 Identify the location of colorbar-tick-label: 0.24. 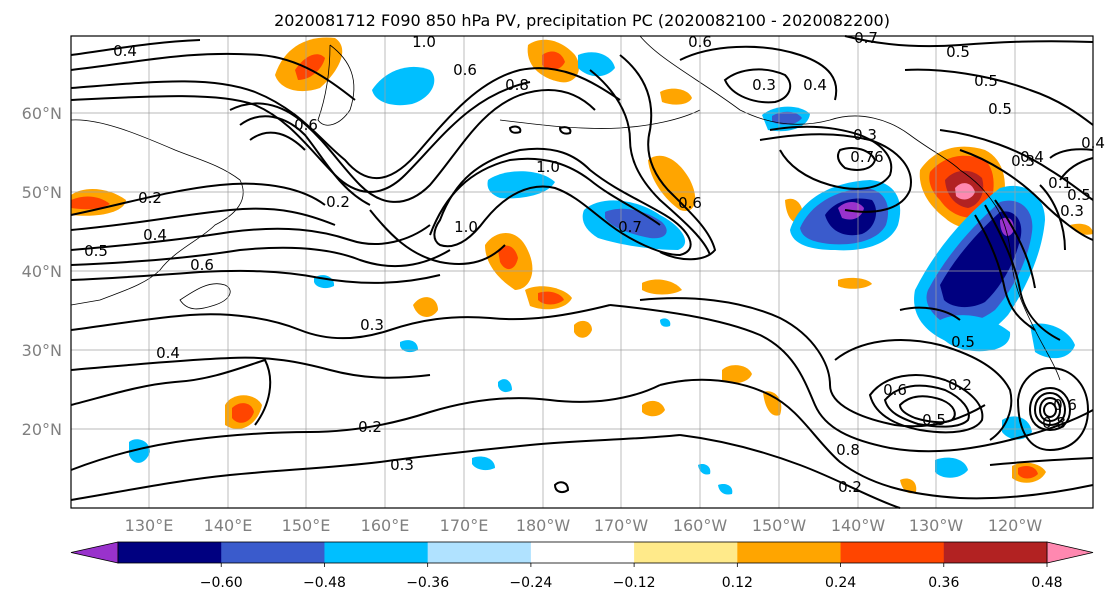
(840, 583).